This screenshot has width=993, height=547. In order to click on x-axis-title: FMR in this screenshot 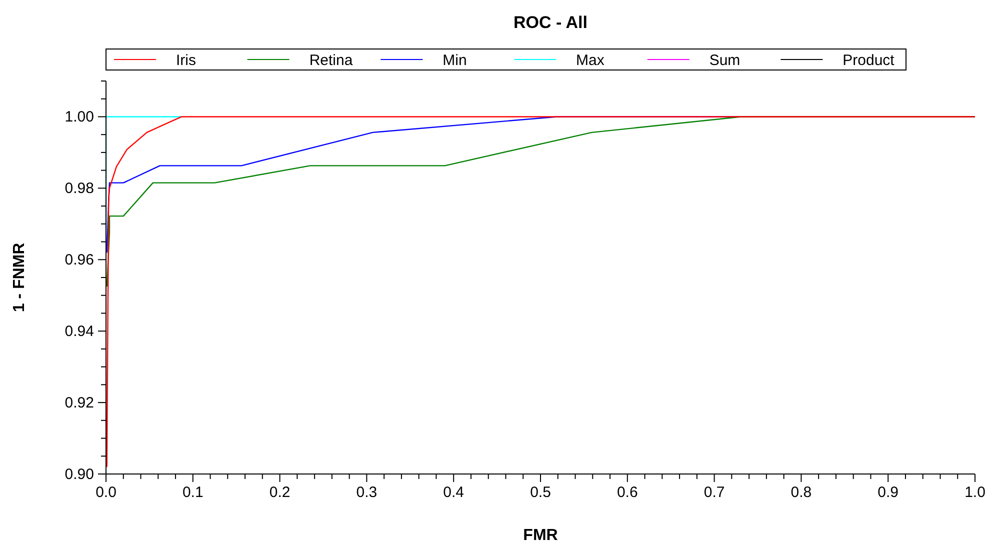, I will do `click(540, 535)`.